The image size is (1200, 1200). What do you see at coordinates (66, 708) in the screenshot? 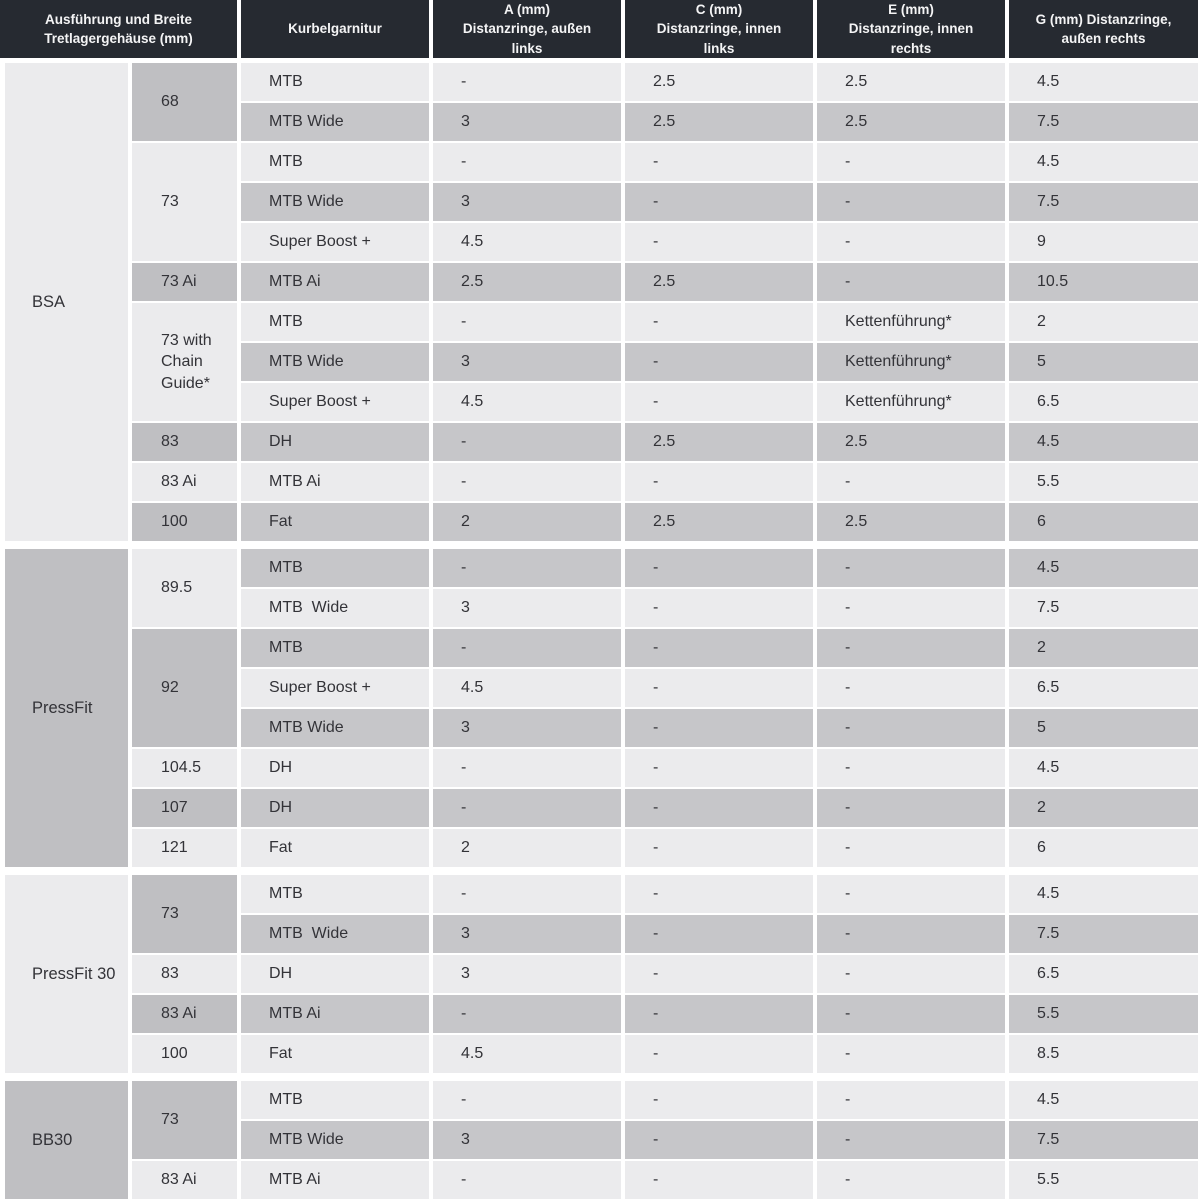
I see `group-label-pressfit: PressFit` at bounding box center [66, 708].